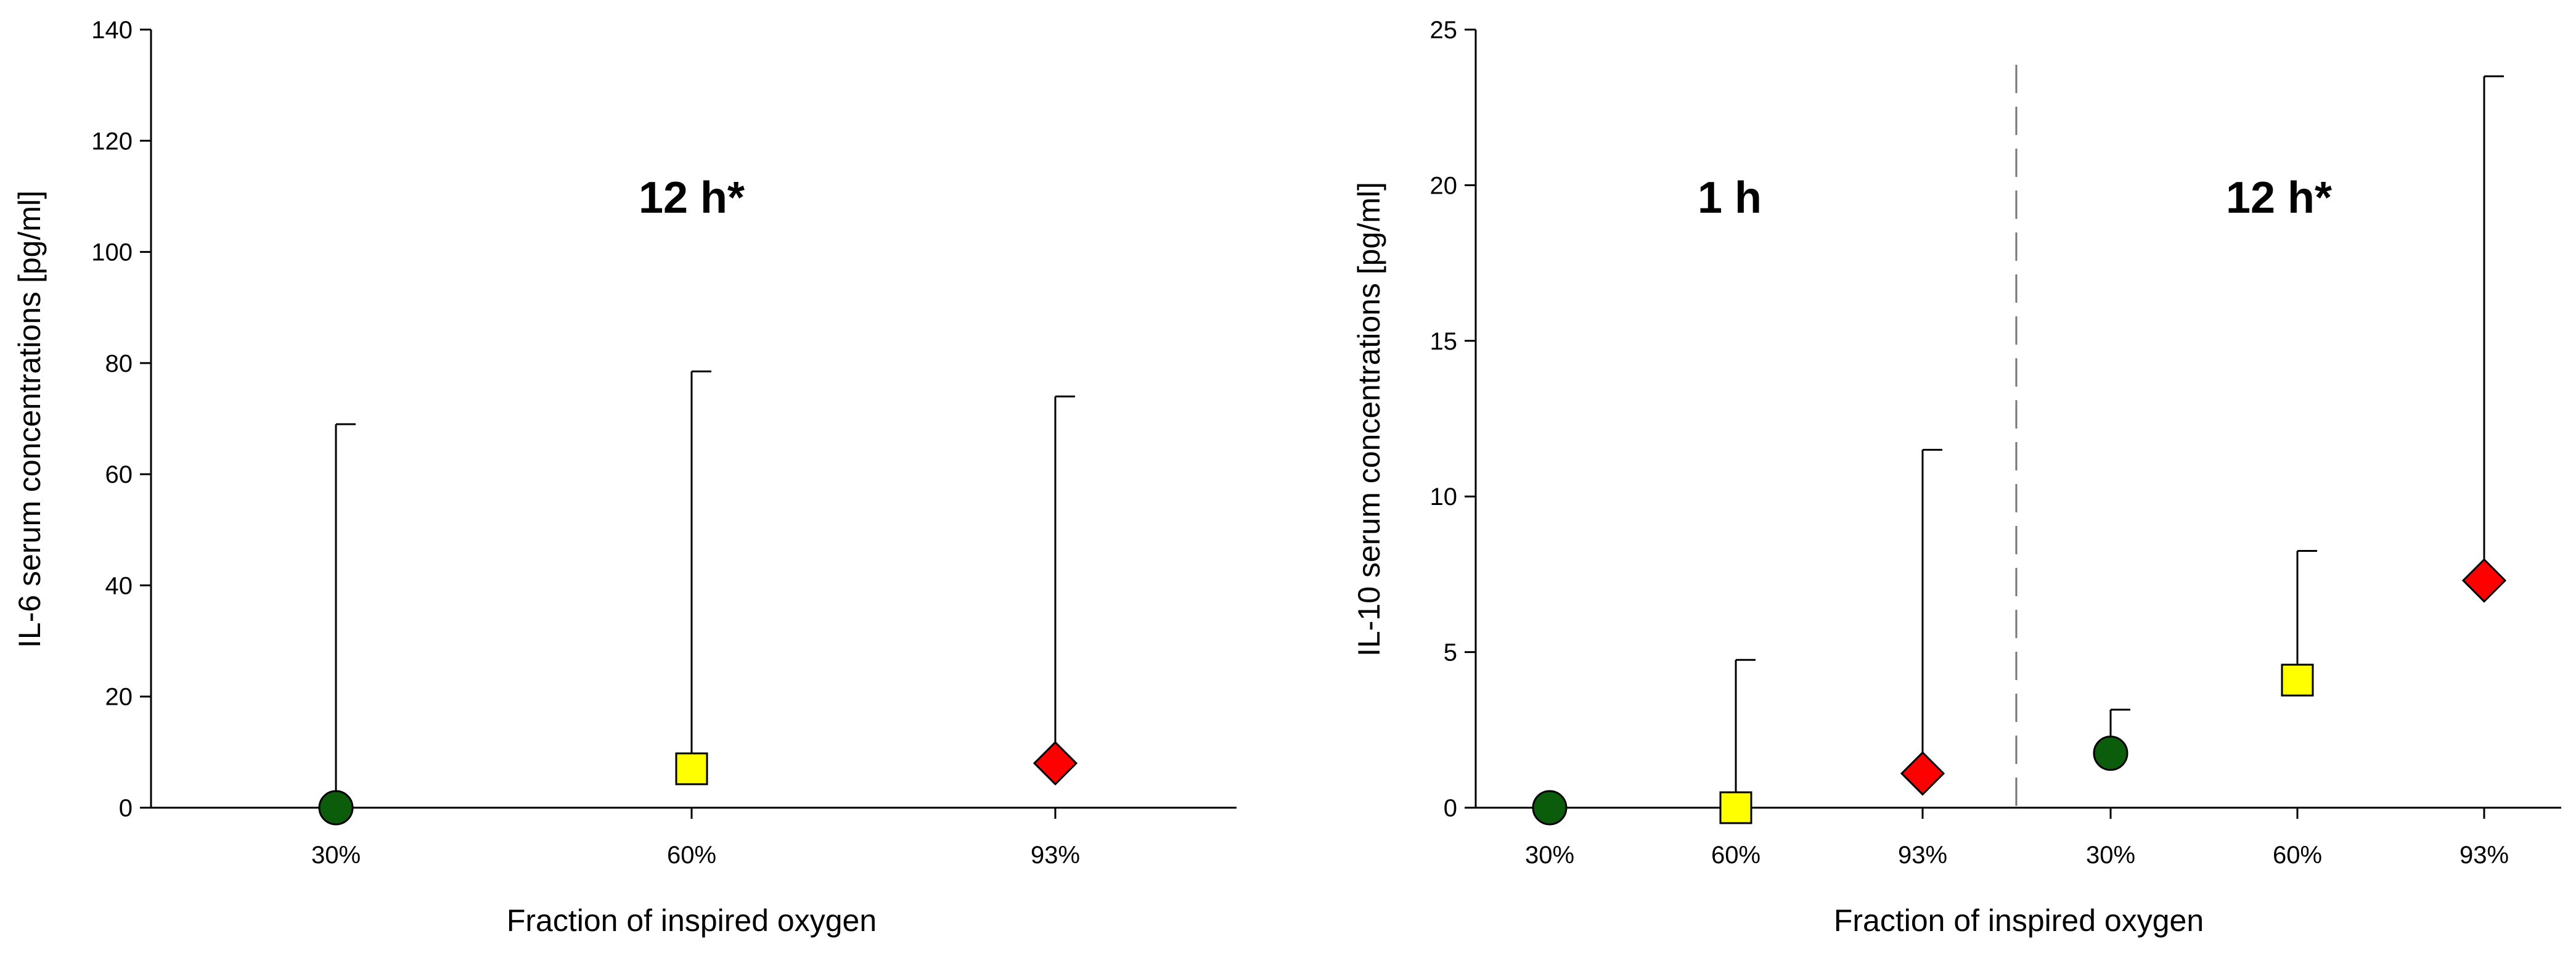  I want to click on y-tick-label: 100, so click(112, 252).